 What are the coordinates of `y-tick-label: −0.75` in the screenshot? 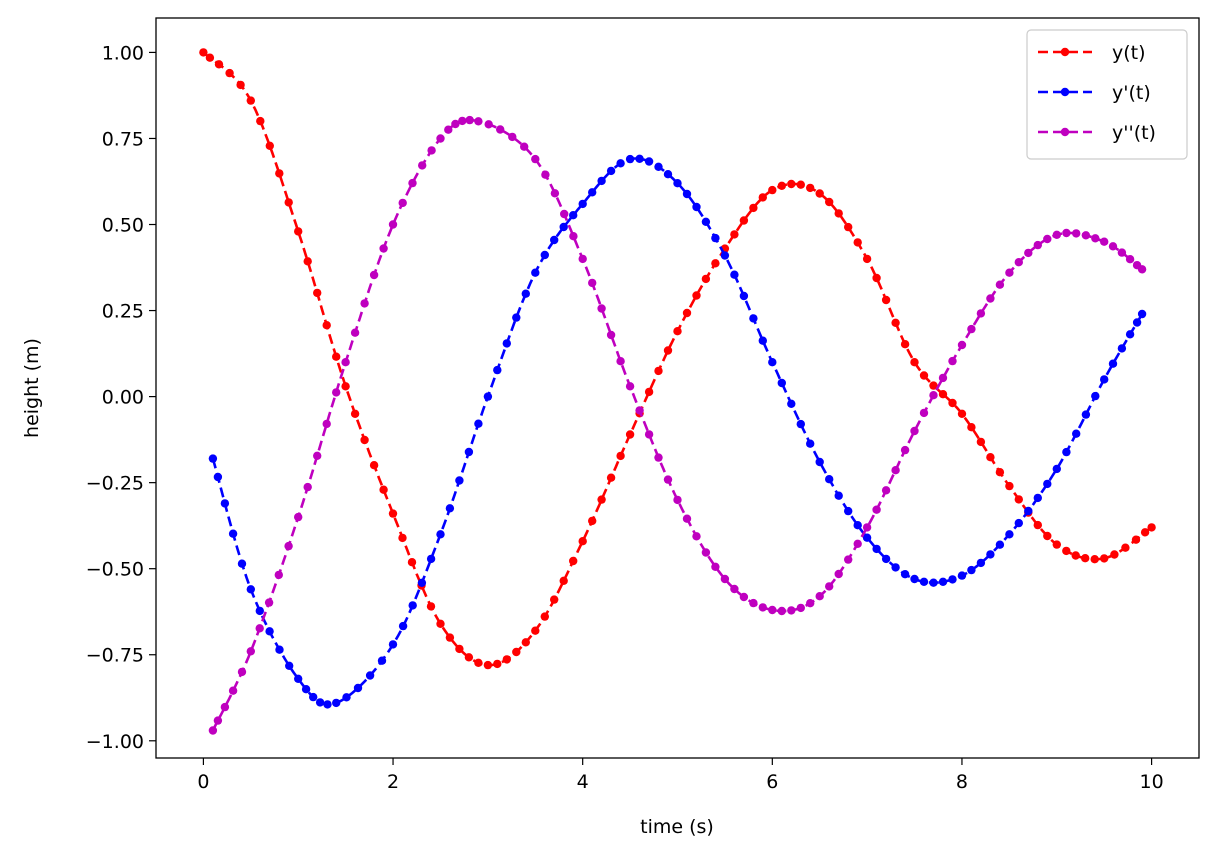 It's located at (115, 656).